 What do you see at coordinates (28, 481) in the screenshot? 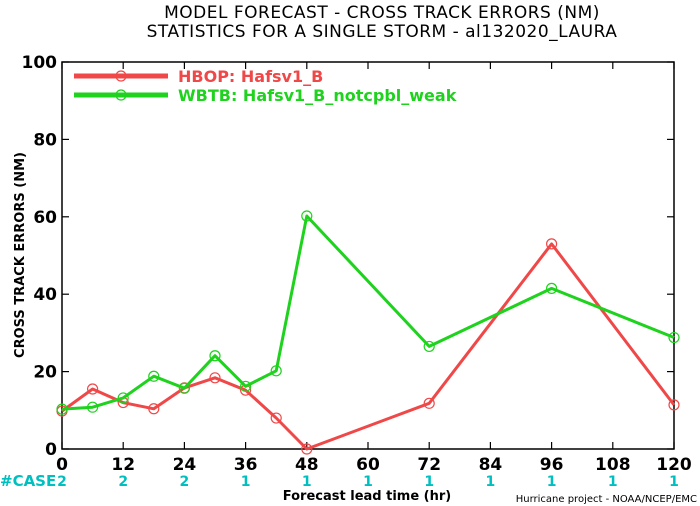
I see `case-label: #CASE` at bounding box center [28, 481].